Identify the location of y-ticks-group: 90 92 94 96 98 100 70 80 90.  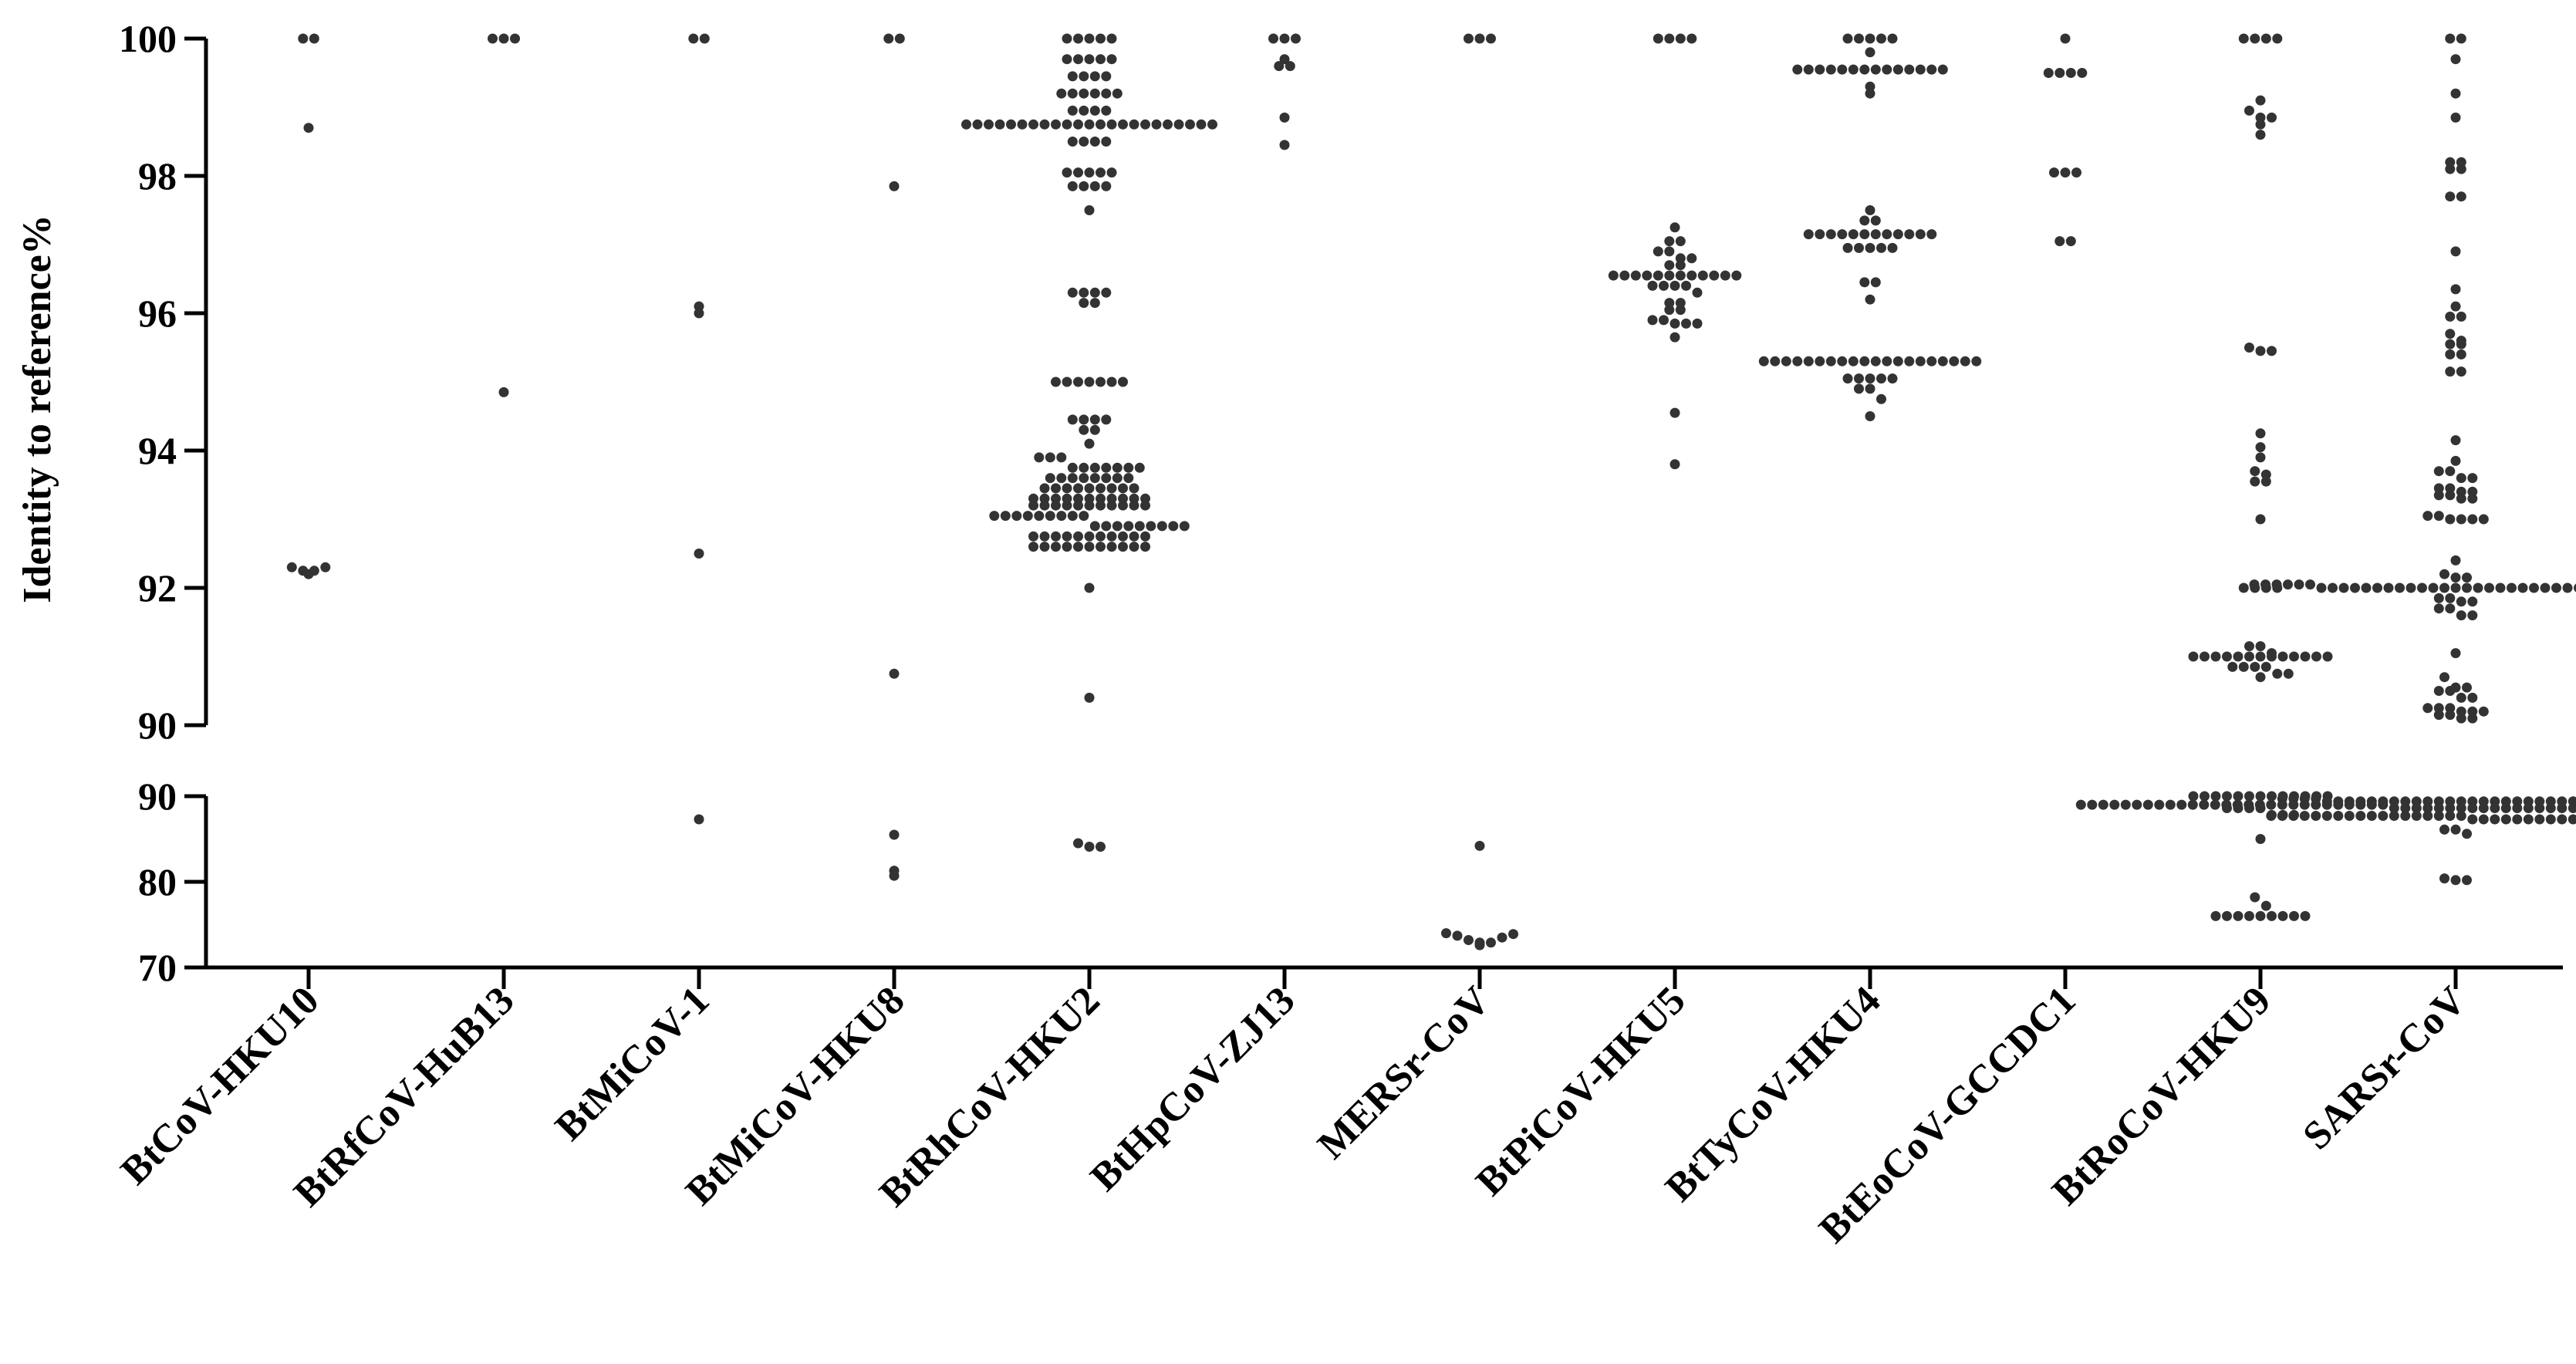
(162, 503).